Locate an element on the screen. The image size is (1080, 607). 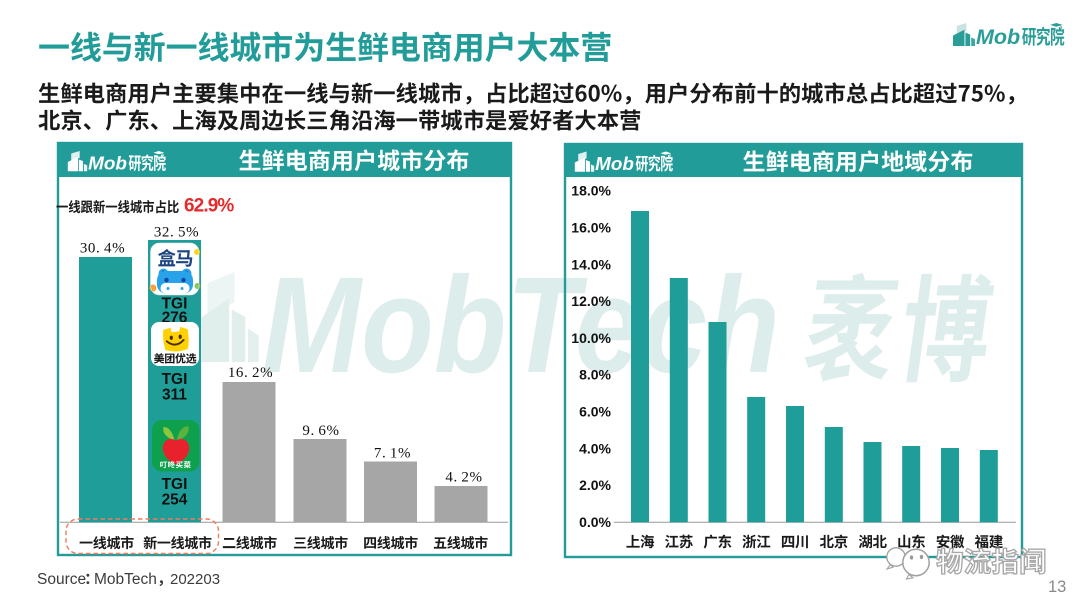
svg-text: 14.0% is located at coordinates (591, 264).